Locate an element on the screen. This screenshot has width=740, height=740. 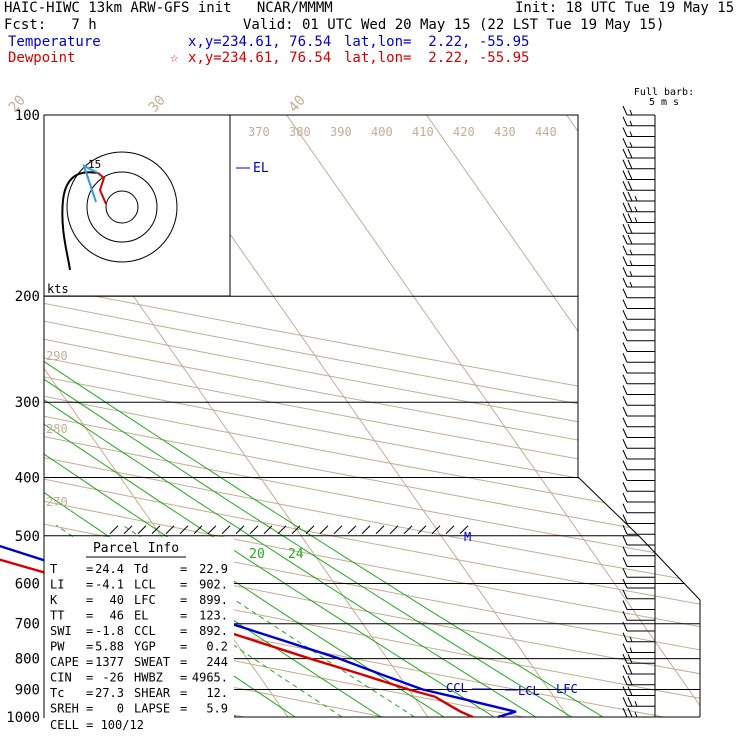
parcel-row-label: TT is located at coordinates (57, 616).